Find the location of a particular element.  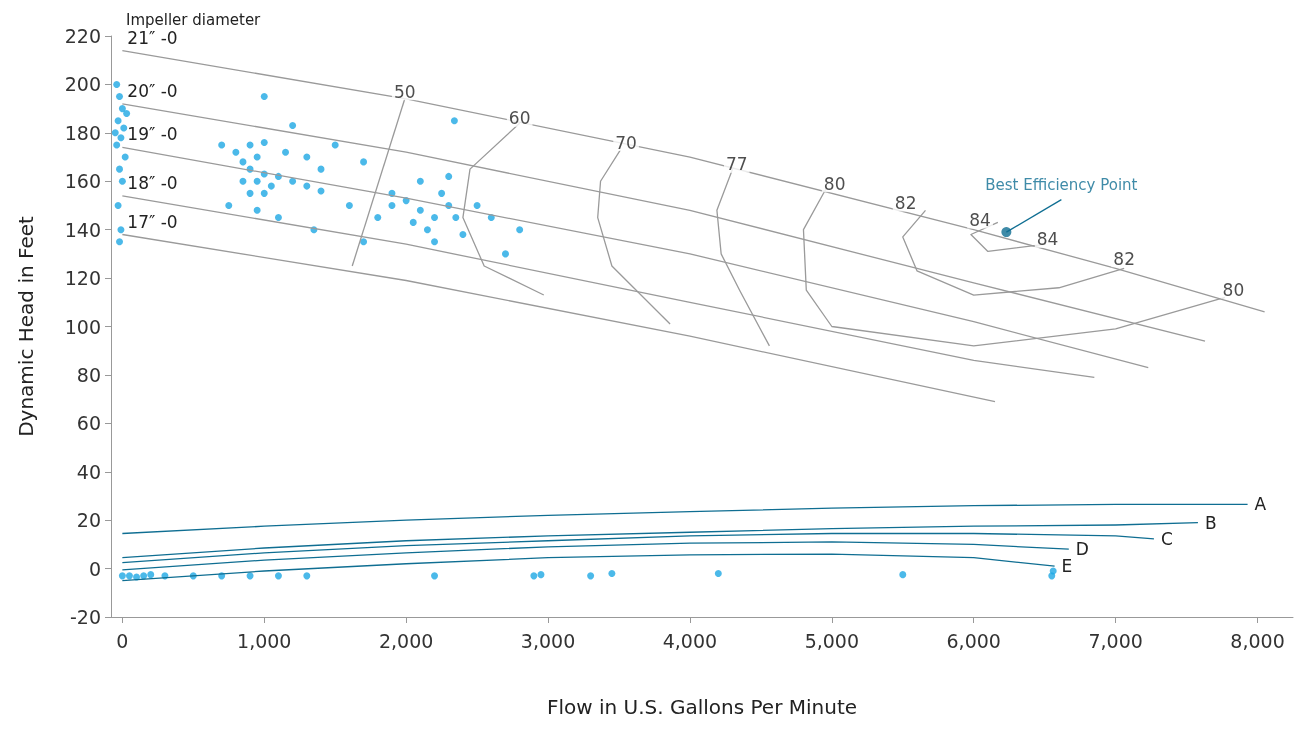

x-tick-label: 6,000 is located at coordinates (973, 640).